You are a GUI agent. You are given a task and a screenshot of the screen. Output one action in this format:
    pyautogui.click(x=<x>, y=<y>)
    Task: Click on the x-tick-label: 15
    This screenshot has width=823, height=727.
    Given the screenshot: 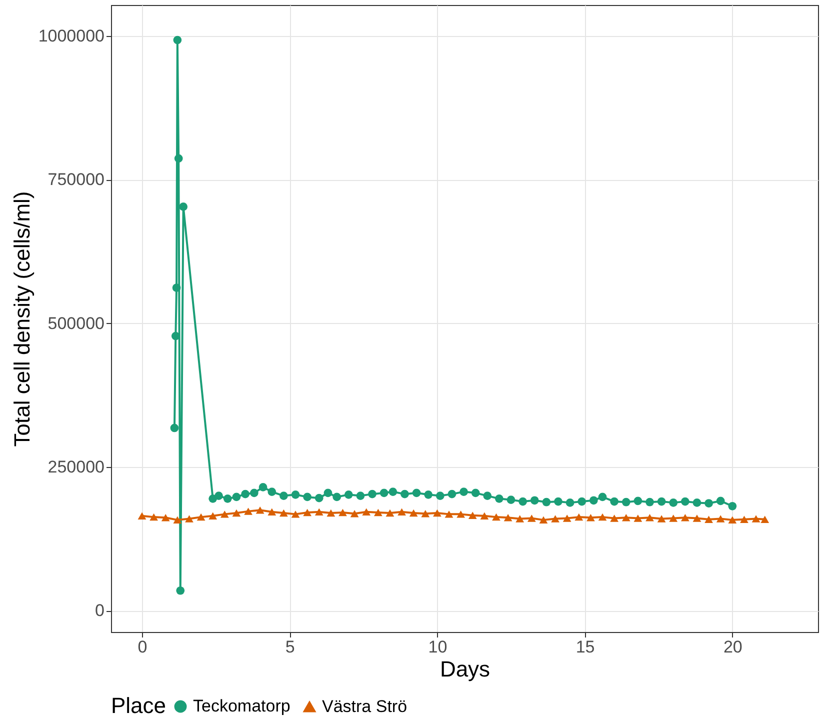 What is the action you would take?
    pyautogui.click(x=585, y=647)
    